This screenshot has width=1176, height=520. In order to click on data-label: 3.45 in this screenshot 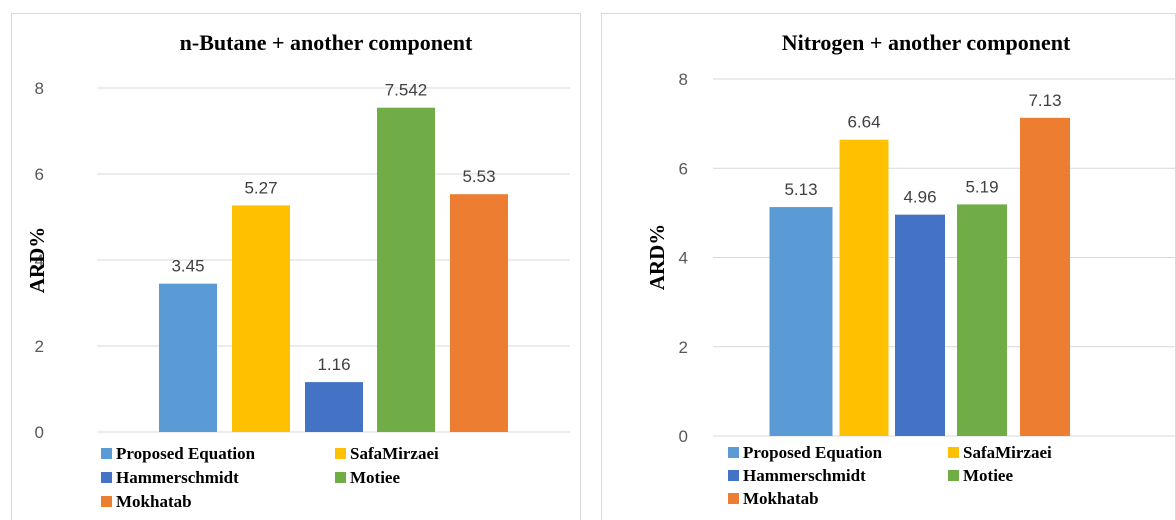, I will do `click(187, 266)`.